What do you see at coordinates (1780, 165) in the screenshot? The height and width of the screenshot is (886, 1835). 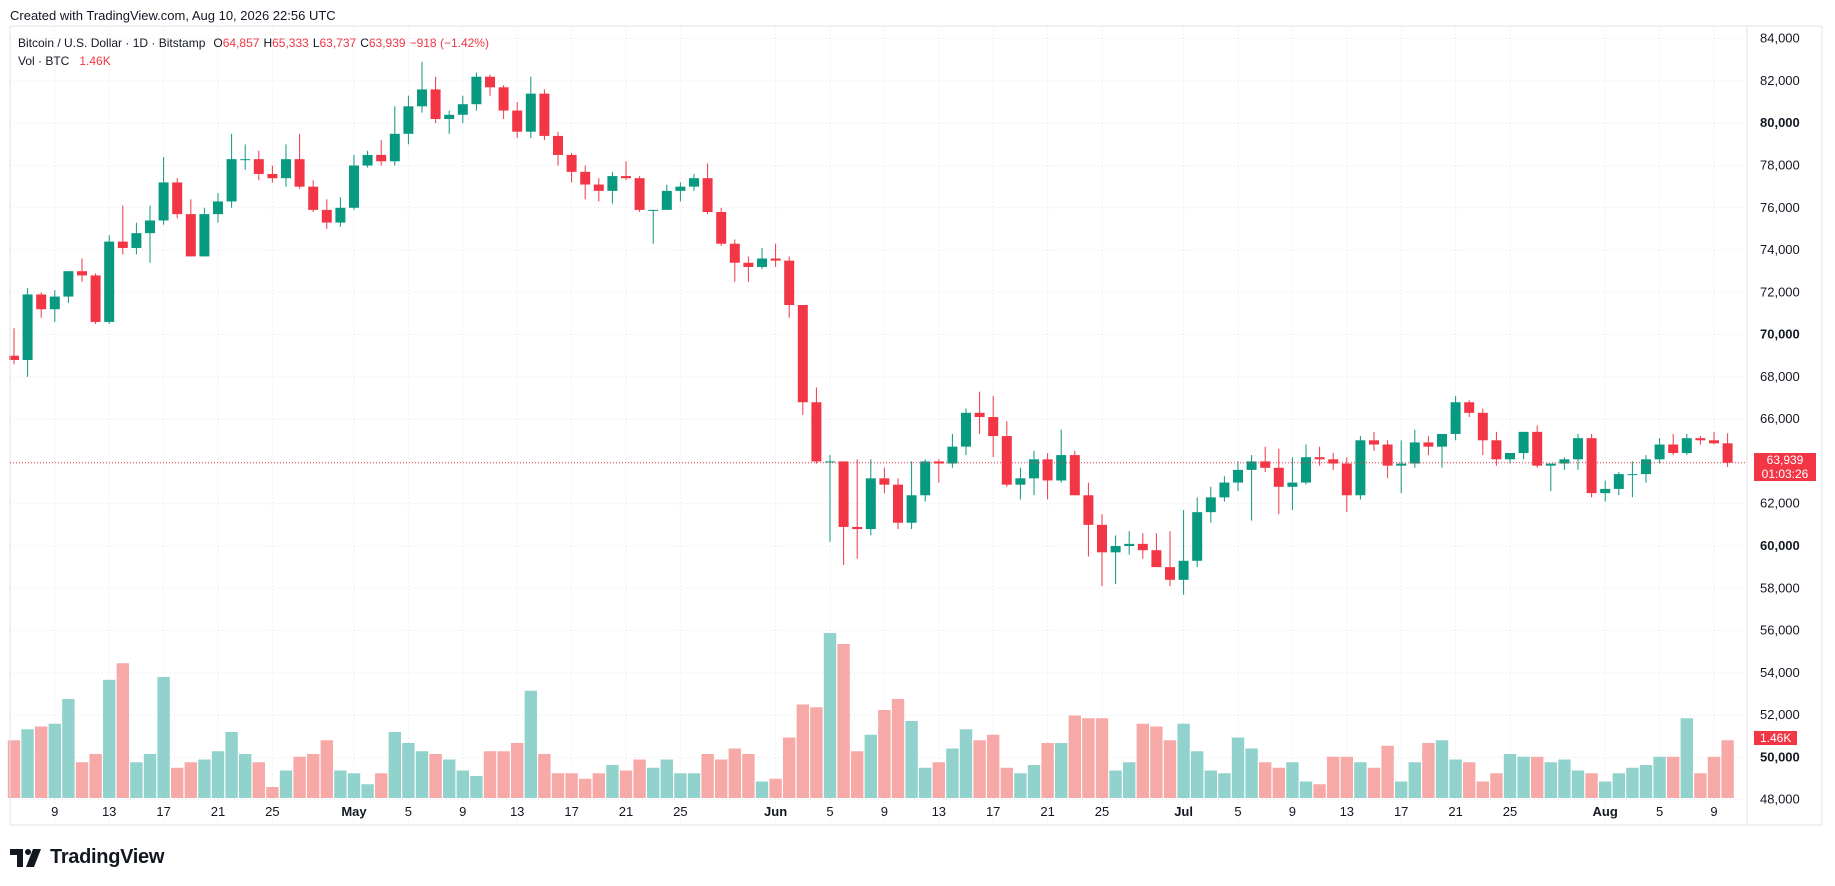 I see `y-tick-label: 78,000` at bounding box center [1780, 165].